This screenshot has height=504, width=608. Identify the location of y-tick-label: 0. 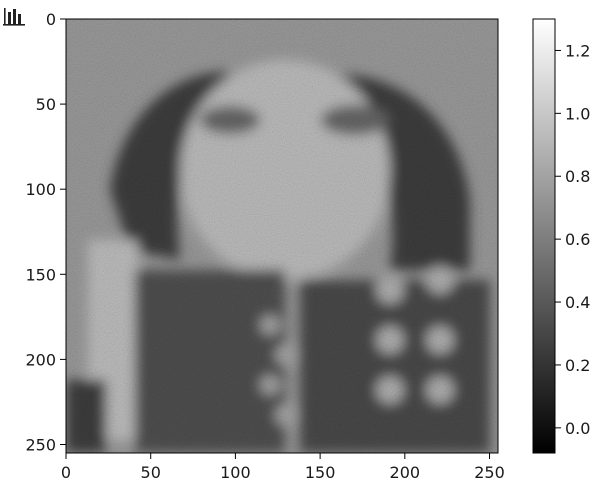
(51, 19).